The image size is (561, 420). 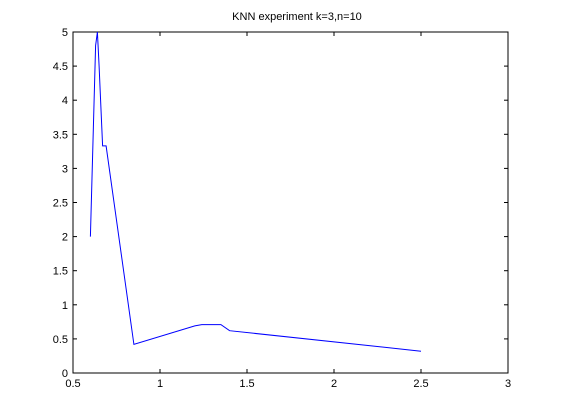 What do you see at coordinates (60, 340) in the screenshot?
I see `y-tick-label: 0.5` at bounding box center [60, 340].